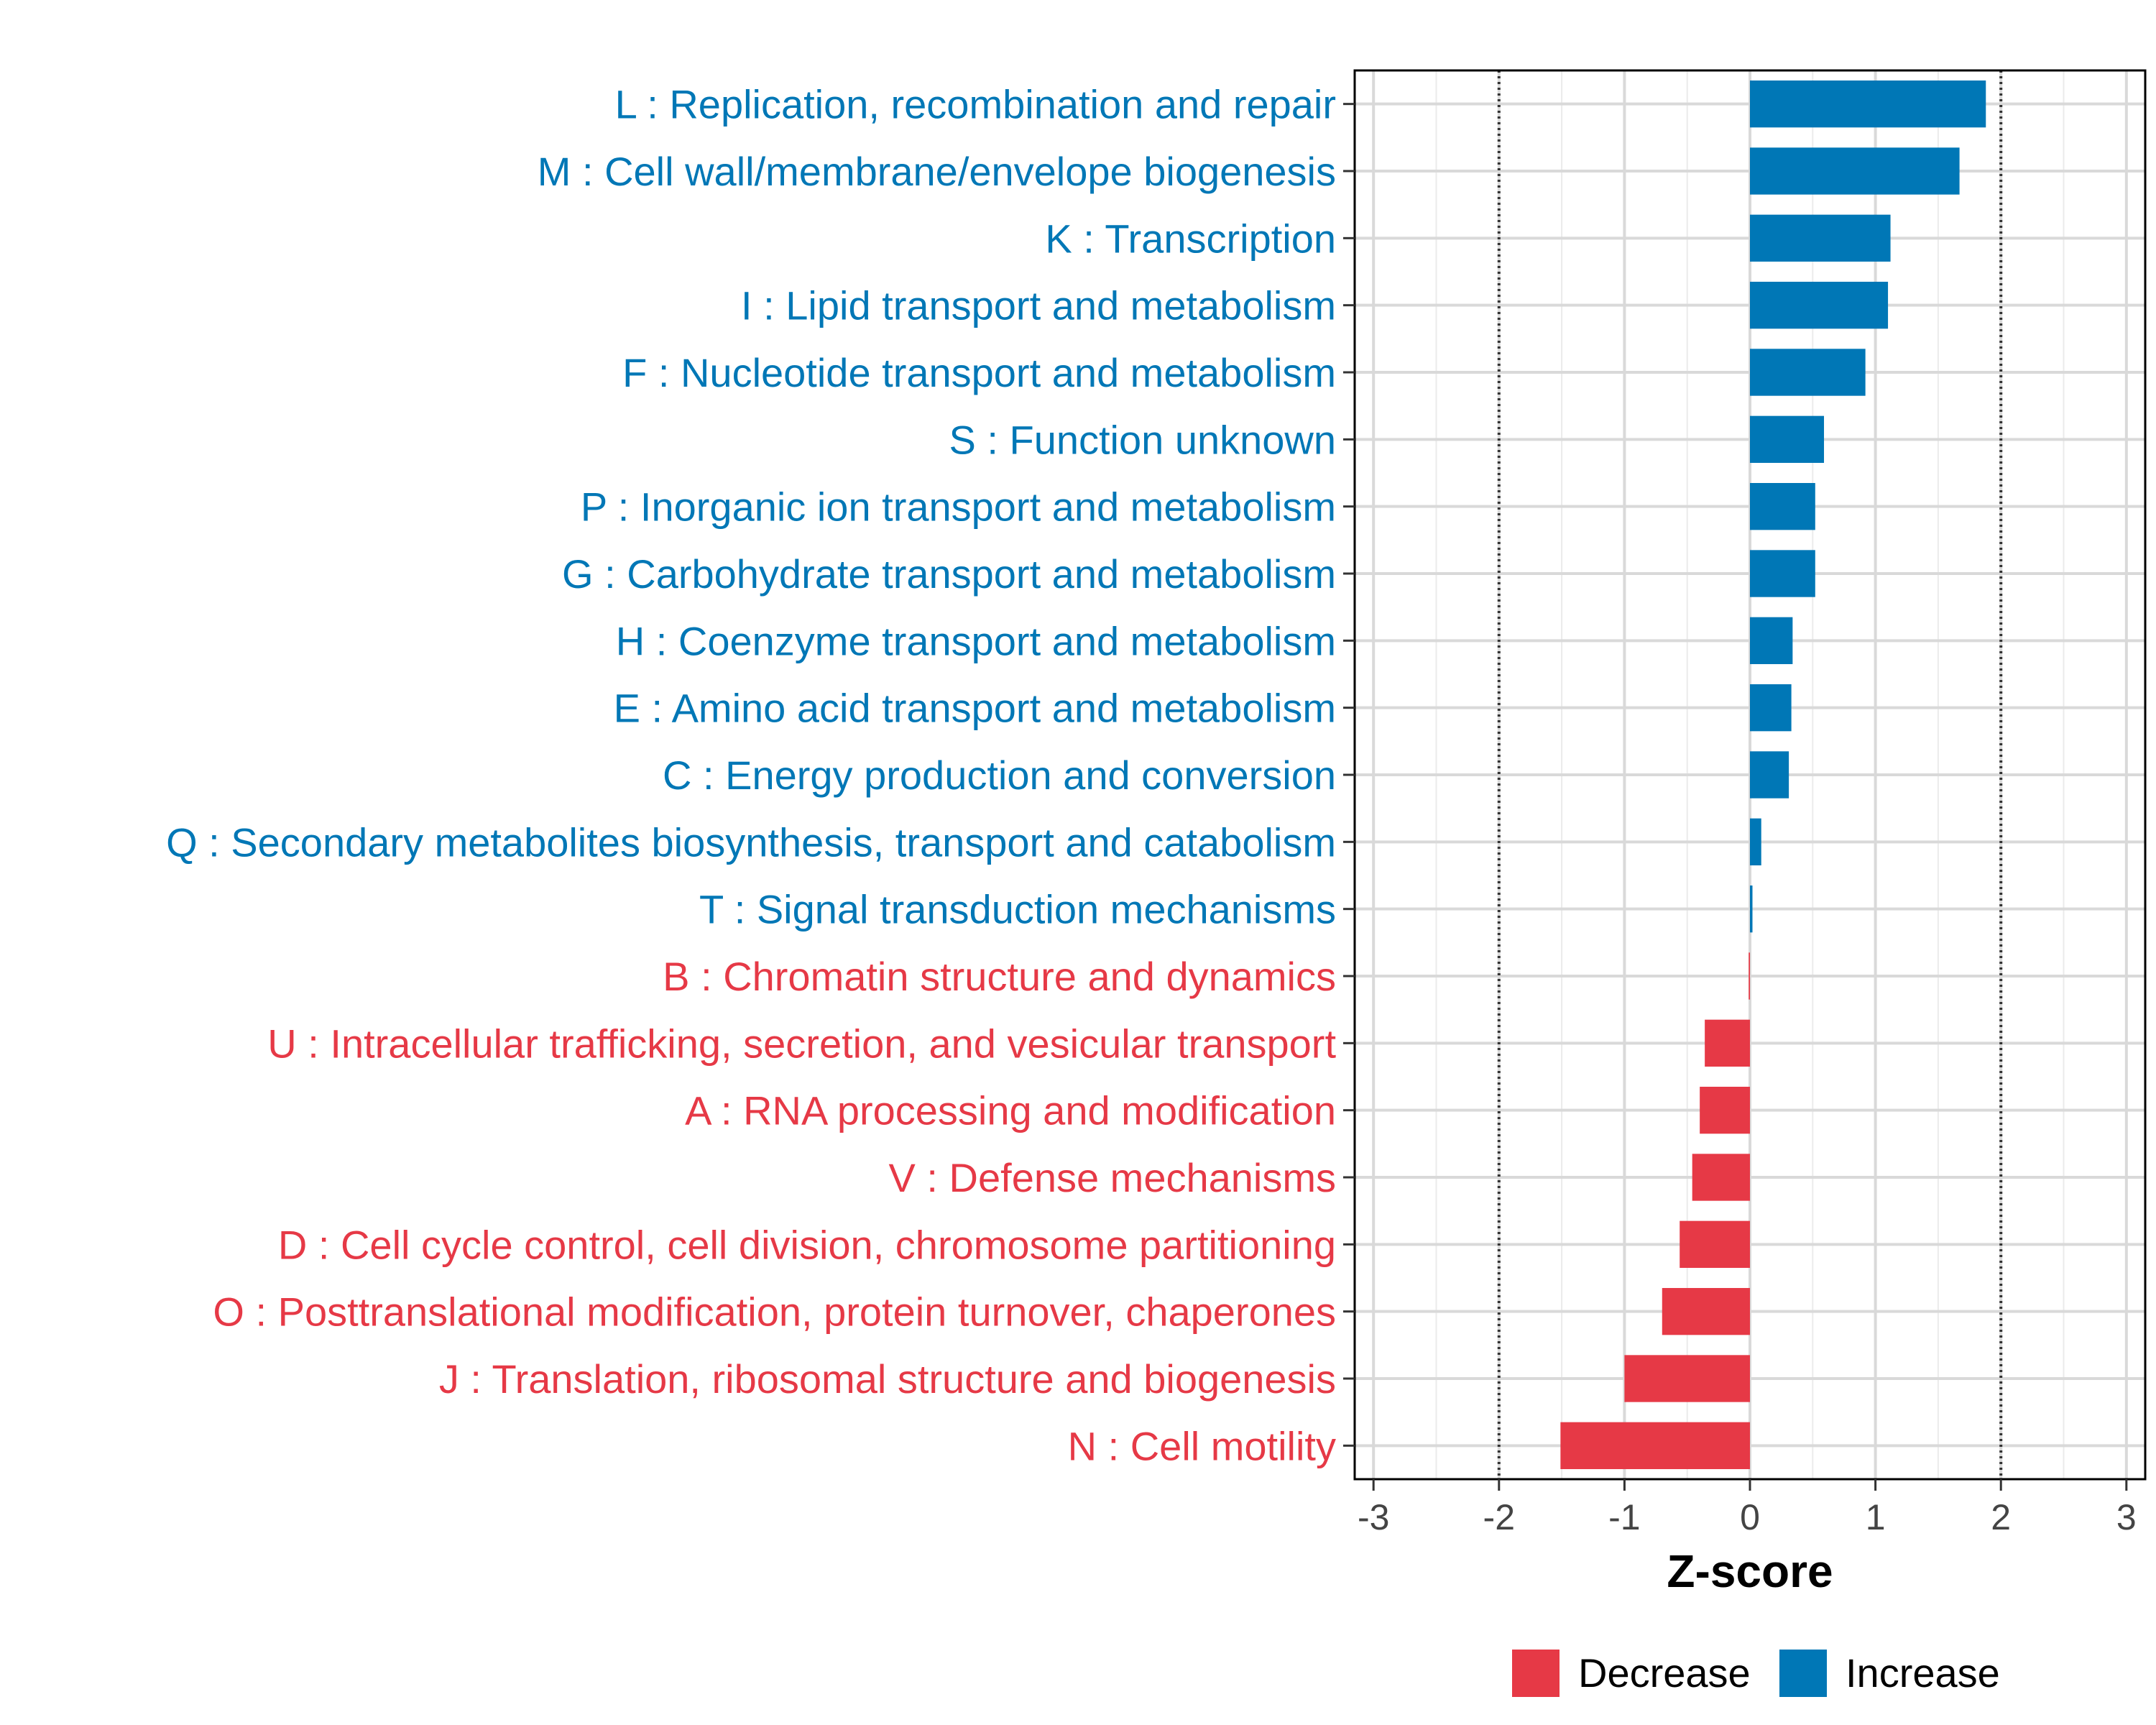  I want to click on x-tick-label: 2, so click(2001, 1517).